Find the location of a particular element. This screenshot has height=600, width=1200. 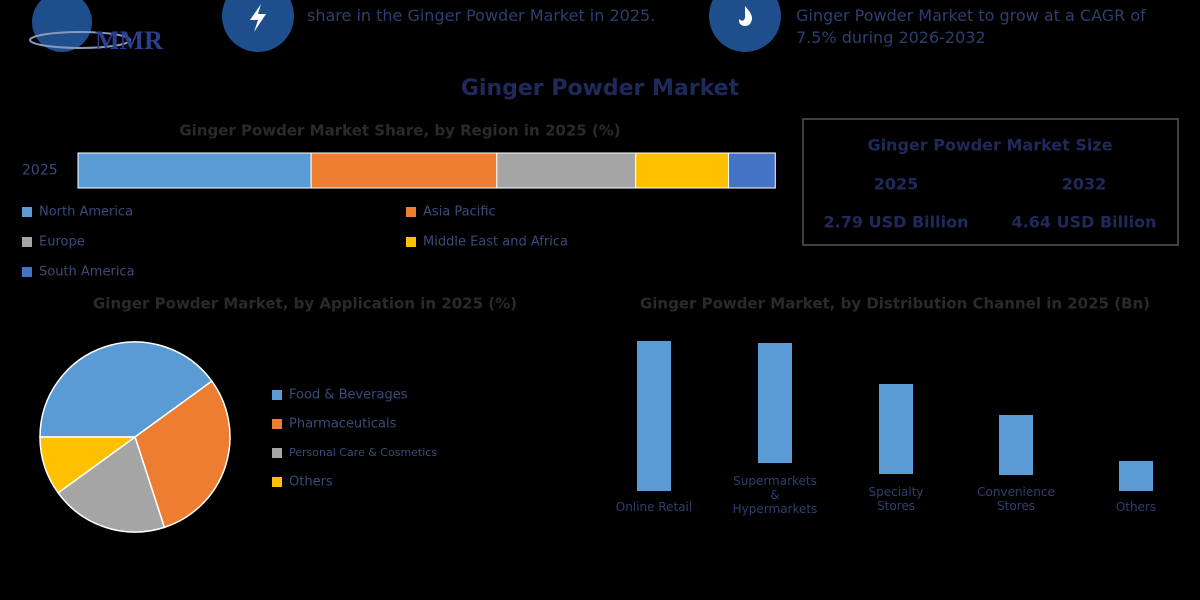

size-year: 2025 is located at coordinates (896, 184).